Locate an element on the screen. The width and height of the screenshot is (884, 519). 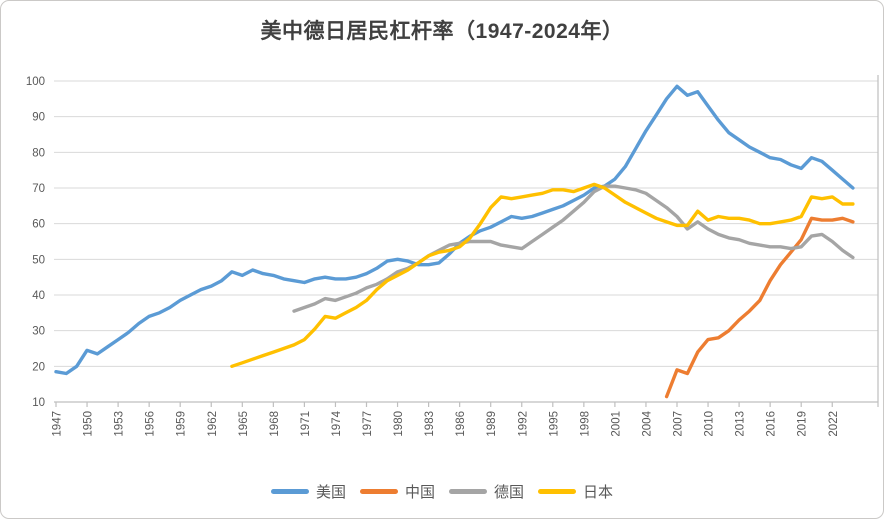
us-line-swatch is located at coordinates (289, 491).